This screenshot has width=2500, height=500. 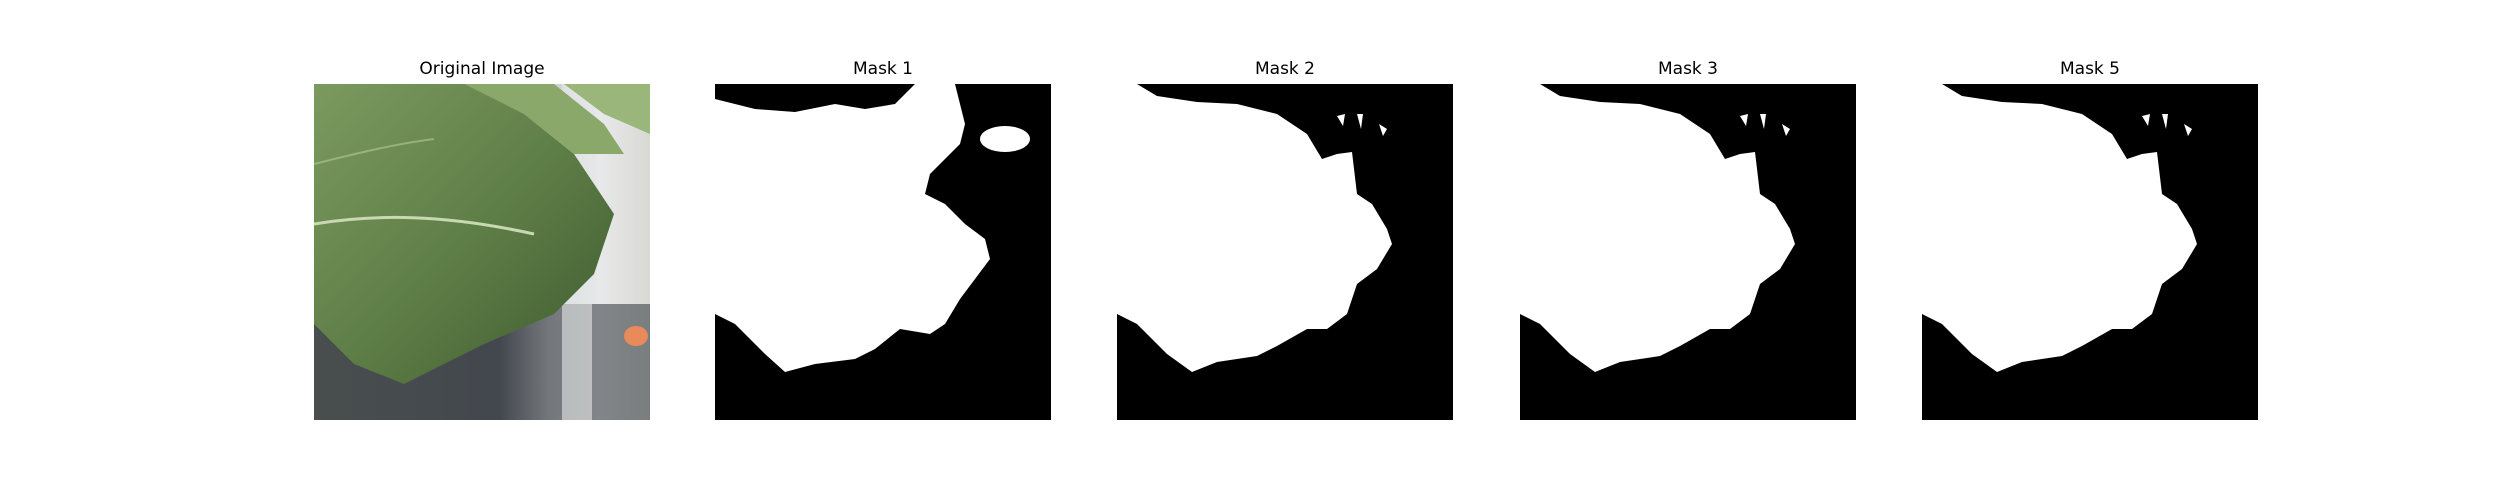 What do you see at coordinates (1285, 252) in the screenshot?
I see `mask-2-image` at bounding box center [1285, 252].